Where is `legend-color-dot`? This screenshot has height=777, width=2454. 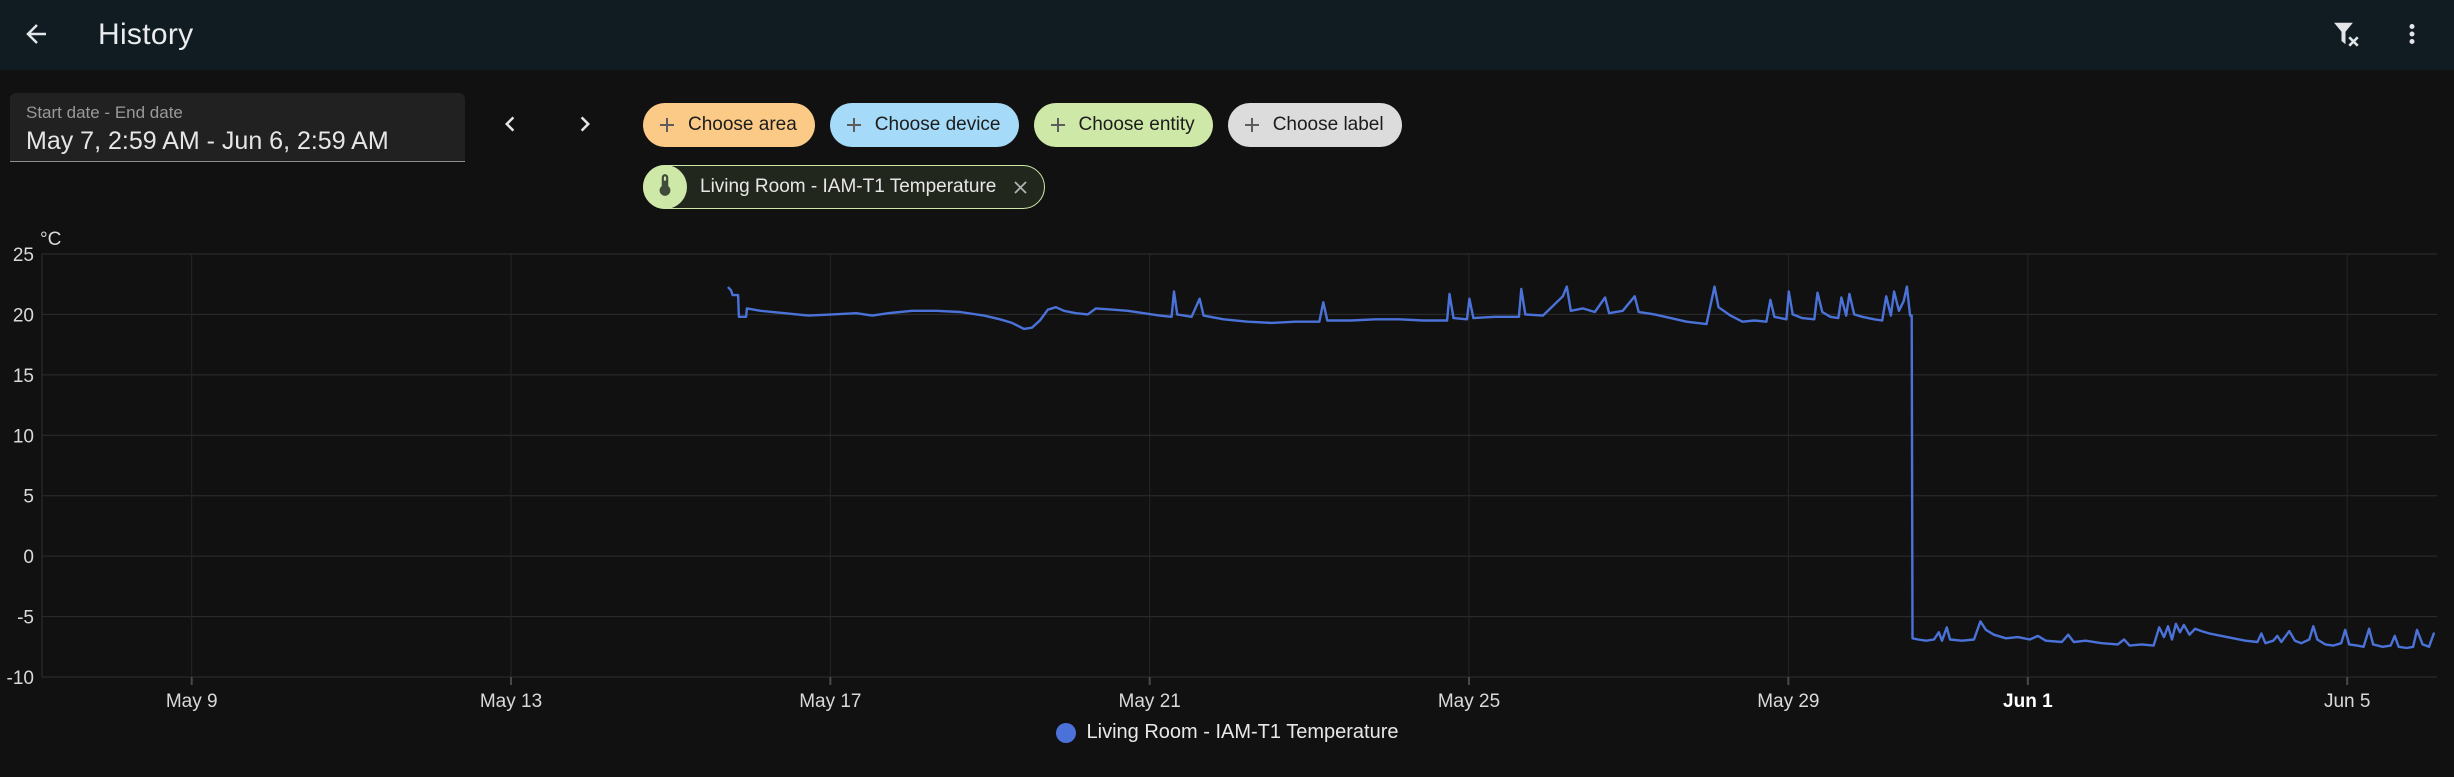
legend-color-dot is located at coordinates (1065, 732).